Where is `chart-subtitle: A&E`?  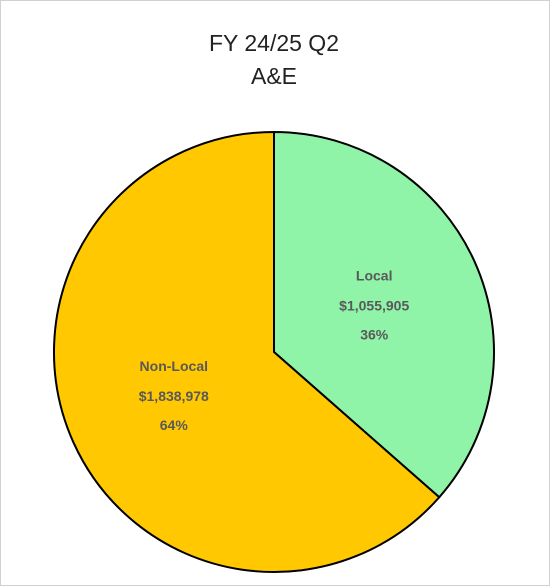 chart-subtitle: A&E is located at coordinates (274, 76).